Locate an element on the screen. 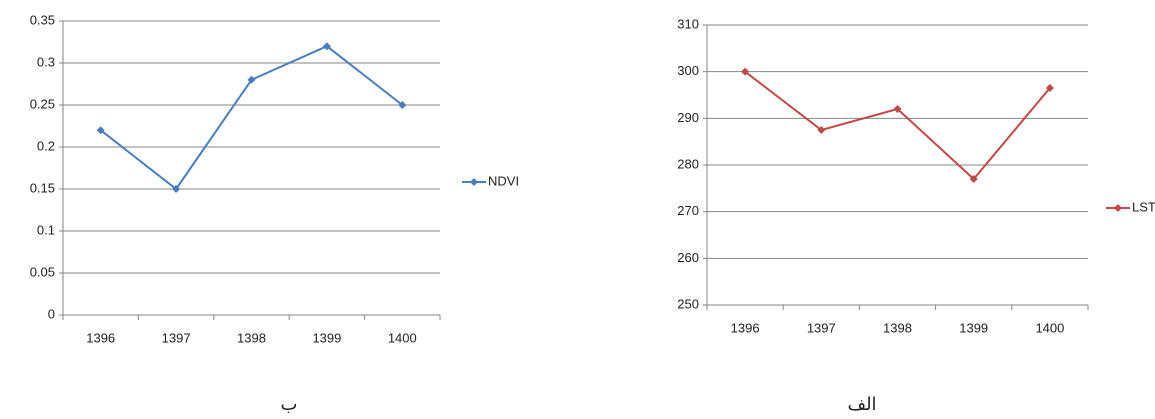 The width and height of the screenshot is (1155, 419). y-tick-label: 0 is located at coordinates (51, 313).